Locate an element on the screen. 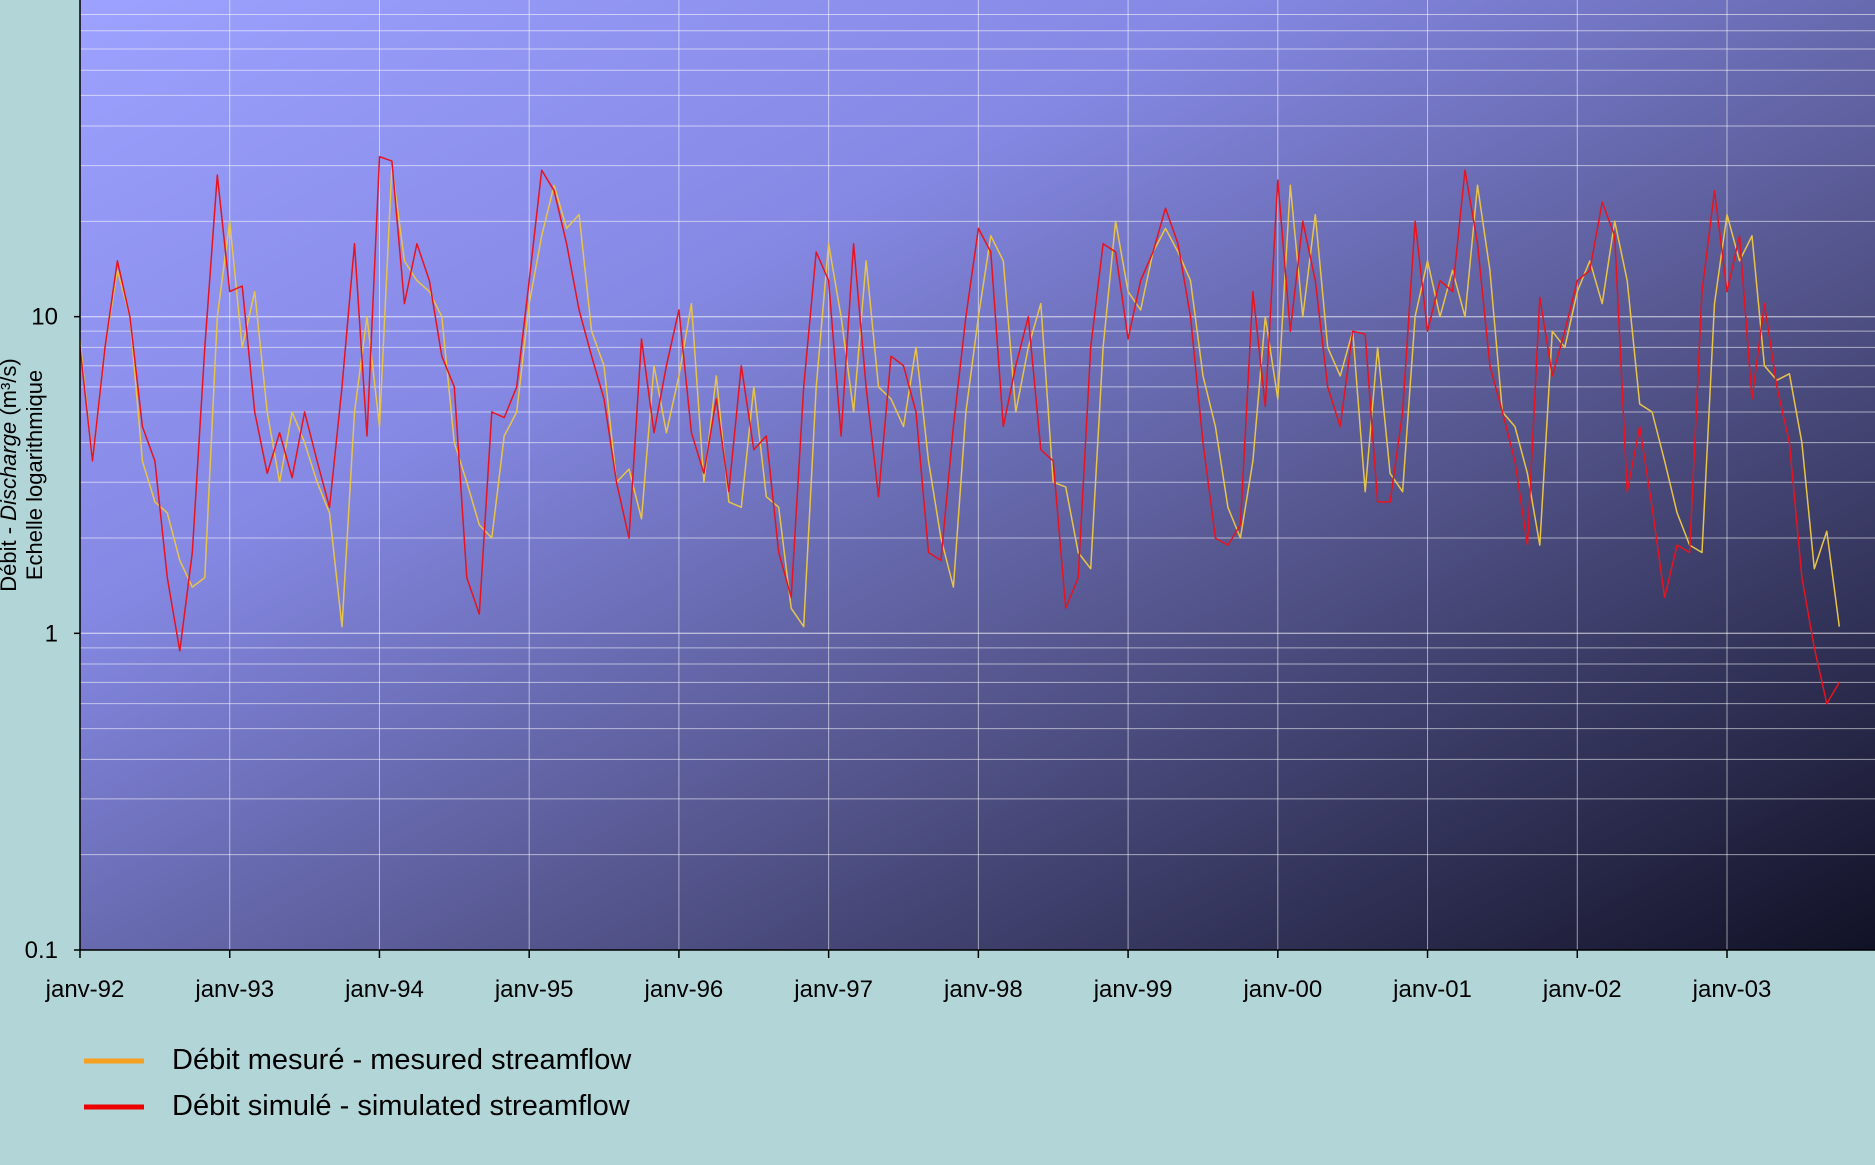 The height and width of the screenshot is (1165, 1875). x-tick-label: janv-94 is located at coordinates (384, 989).